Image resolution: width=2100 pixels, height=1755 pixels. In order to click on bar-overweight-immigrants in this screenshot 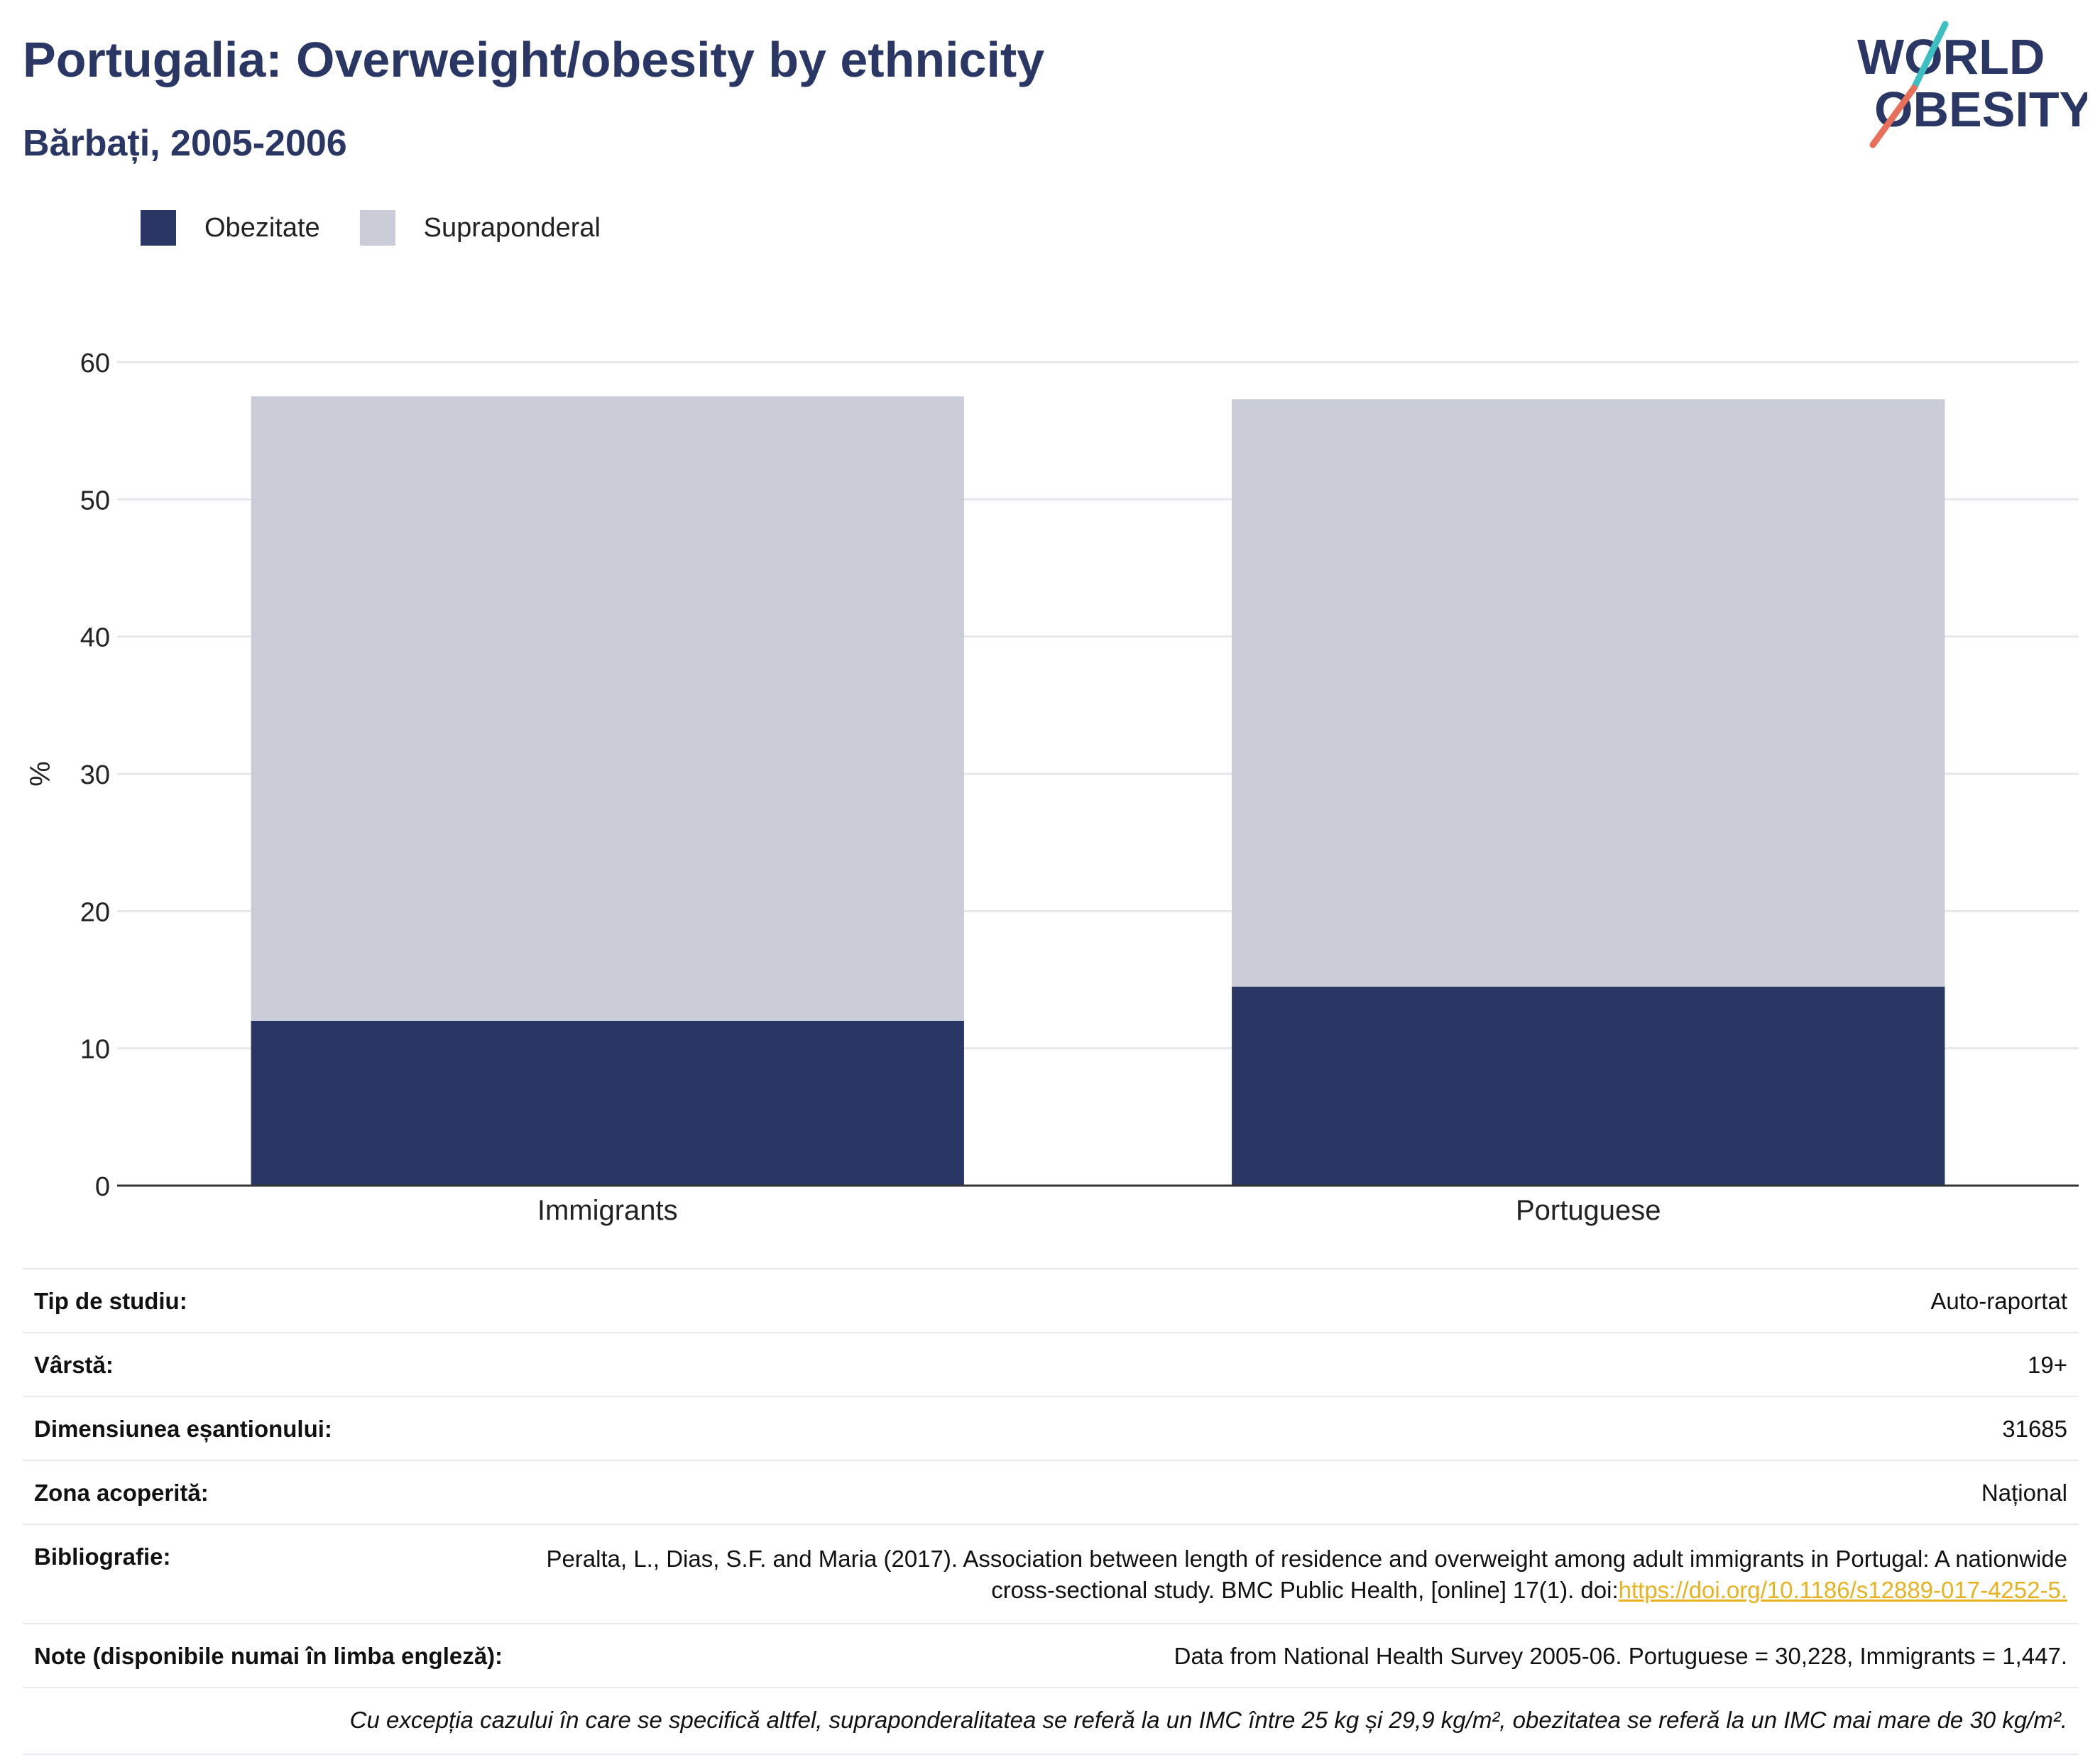, I will do `click(607, 708)`.